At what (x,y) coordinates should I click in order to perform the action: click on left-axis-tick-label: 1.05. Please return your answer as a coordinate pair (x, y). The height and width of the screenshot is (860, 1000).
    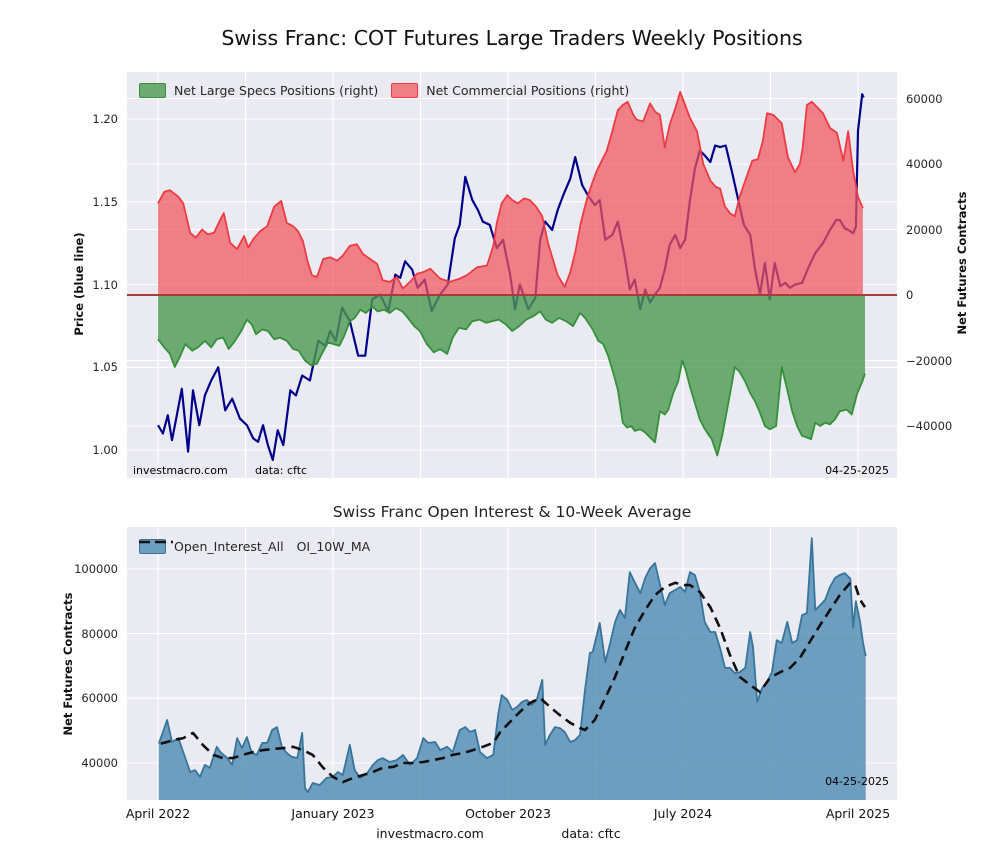
    Looking at the image, I should click on (105, 367).